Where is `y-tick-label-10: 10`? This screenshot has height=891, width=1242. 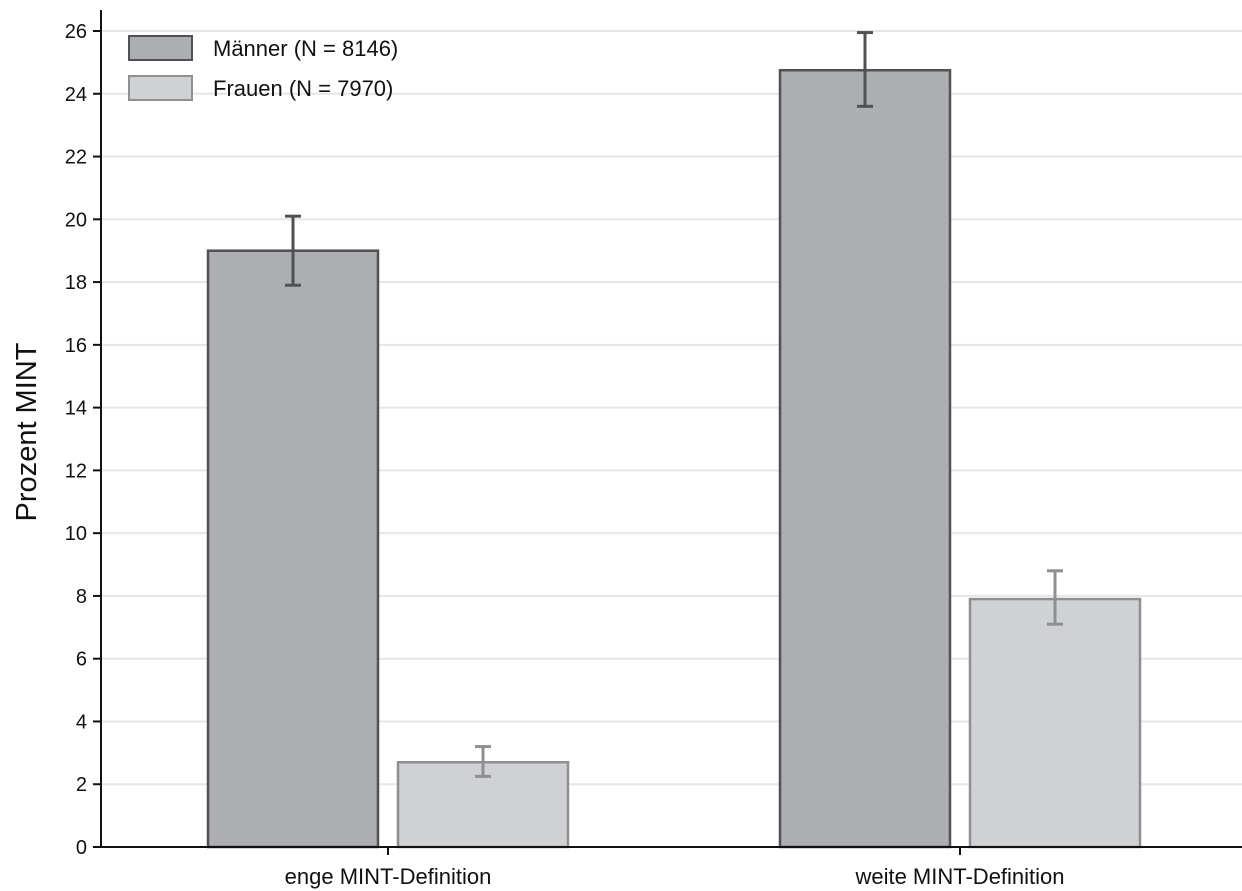
y-tick-label-10: 10 is located at coordinates (76, 534).